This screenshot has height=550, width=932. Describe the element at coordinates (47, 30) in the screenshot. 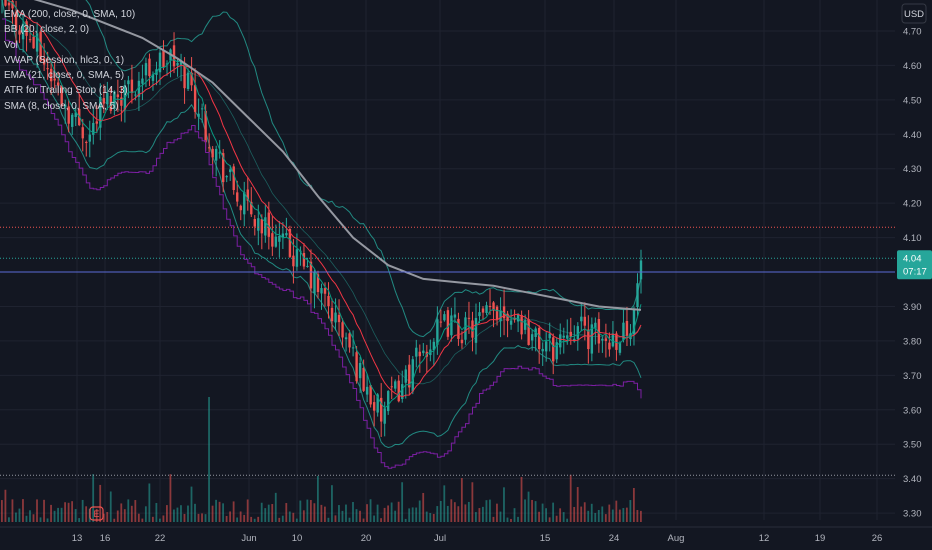

I see `indicator-legend-item: BB (20, close, 2, 0)` at that location.